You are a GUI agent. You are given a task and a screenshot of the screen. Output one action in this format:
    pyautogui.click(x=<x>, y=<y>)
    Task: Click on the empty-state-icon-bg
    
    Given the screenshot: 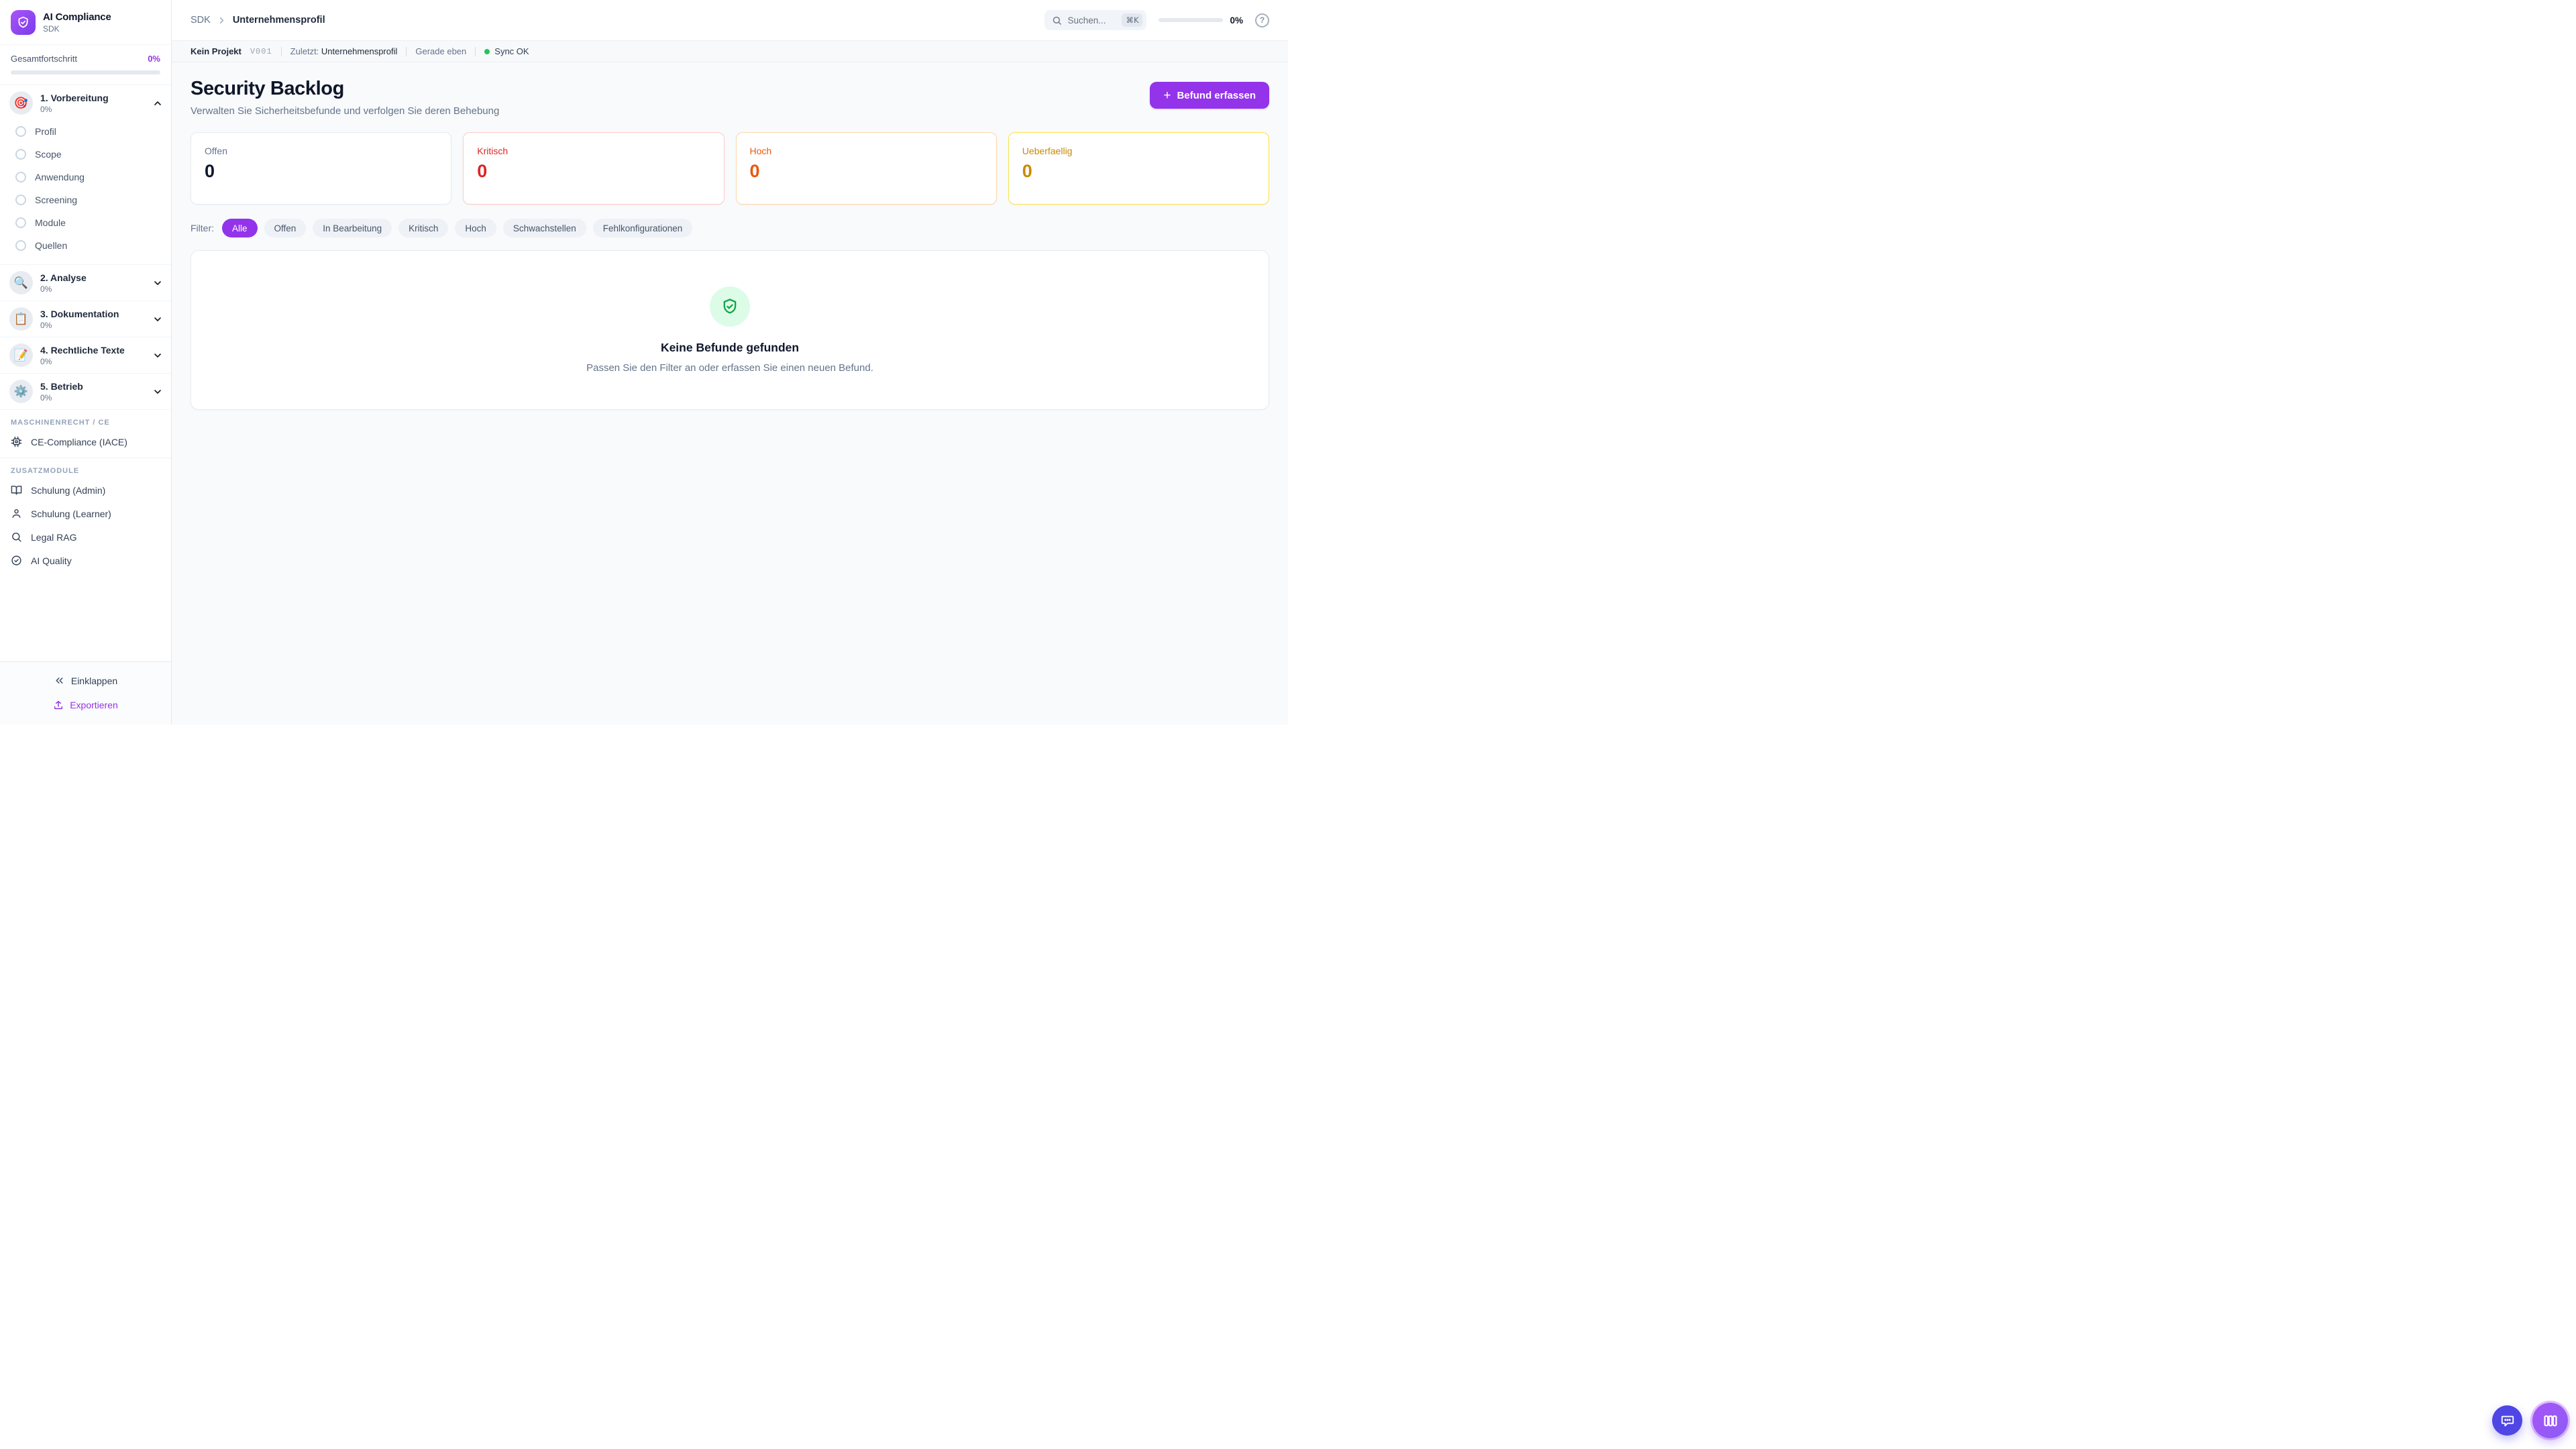 What is the action you would take?
    pyautogui.click(x=730, y=306)
    